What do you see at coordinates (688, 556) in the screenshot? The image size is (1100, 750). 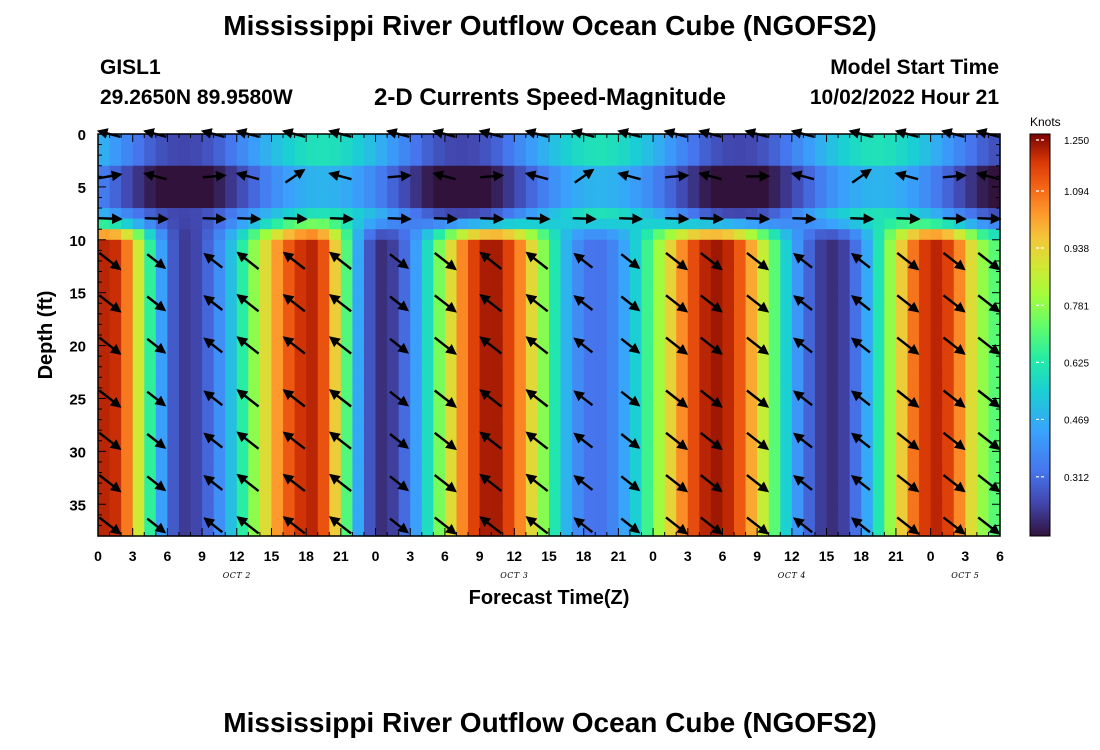 I see `x-tick-label: 3` at bounding box center [688, 556].